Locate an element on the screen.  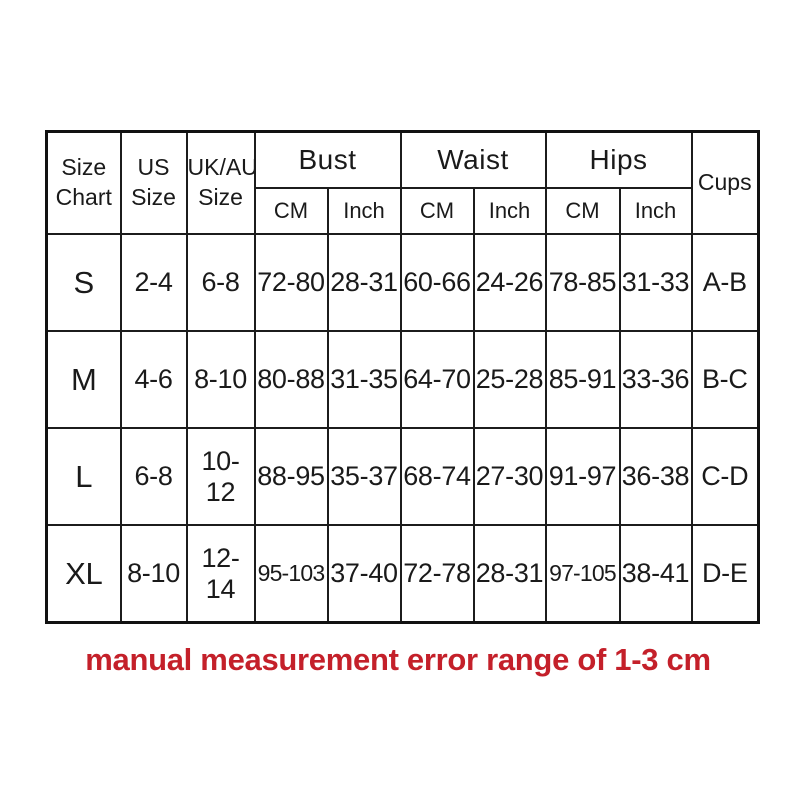
header-waist-inch: Inch is located at coordinates (509, 211).